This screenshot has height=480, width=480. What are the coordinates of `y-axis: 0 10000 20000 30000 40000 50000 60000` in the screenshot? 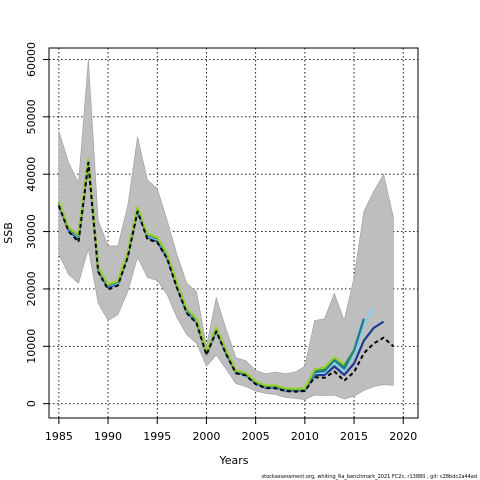 It's located at (37, 224).